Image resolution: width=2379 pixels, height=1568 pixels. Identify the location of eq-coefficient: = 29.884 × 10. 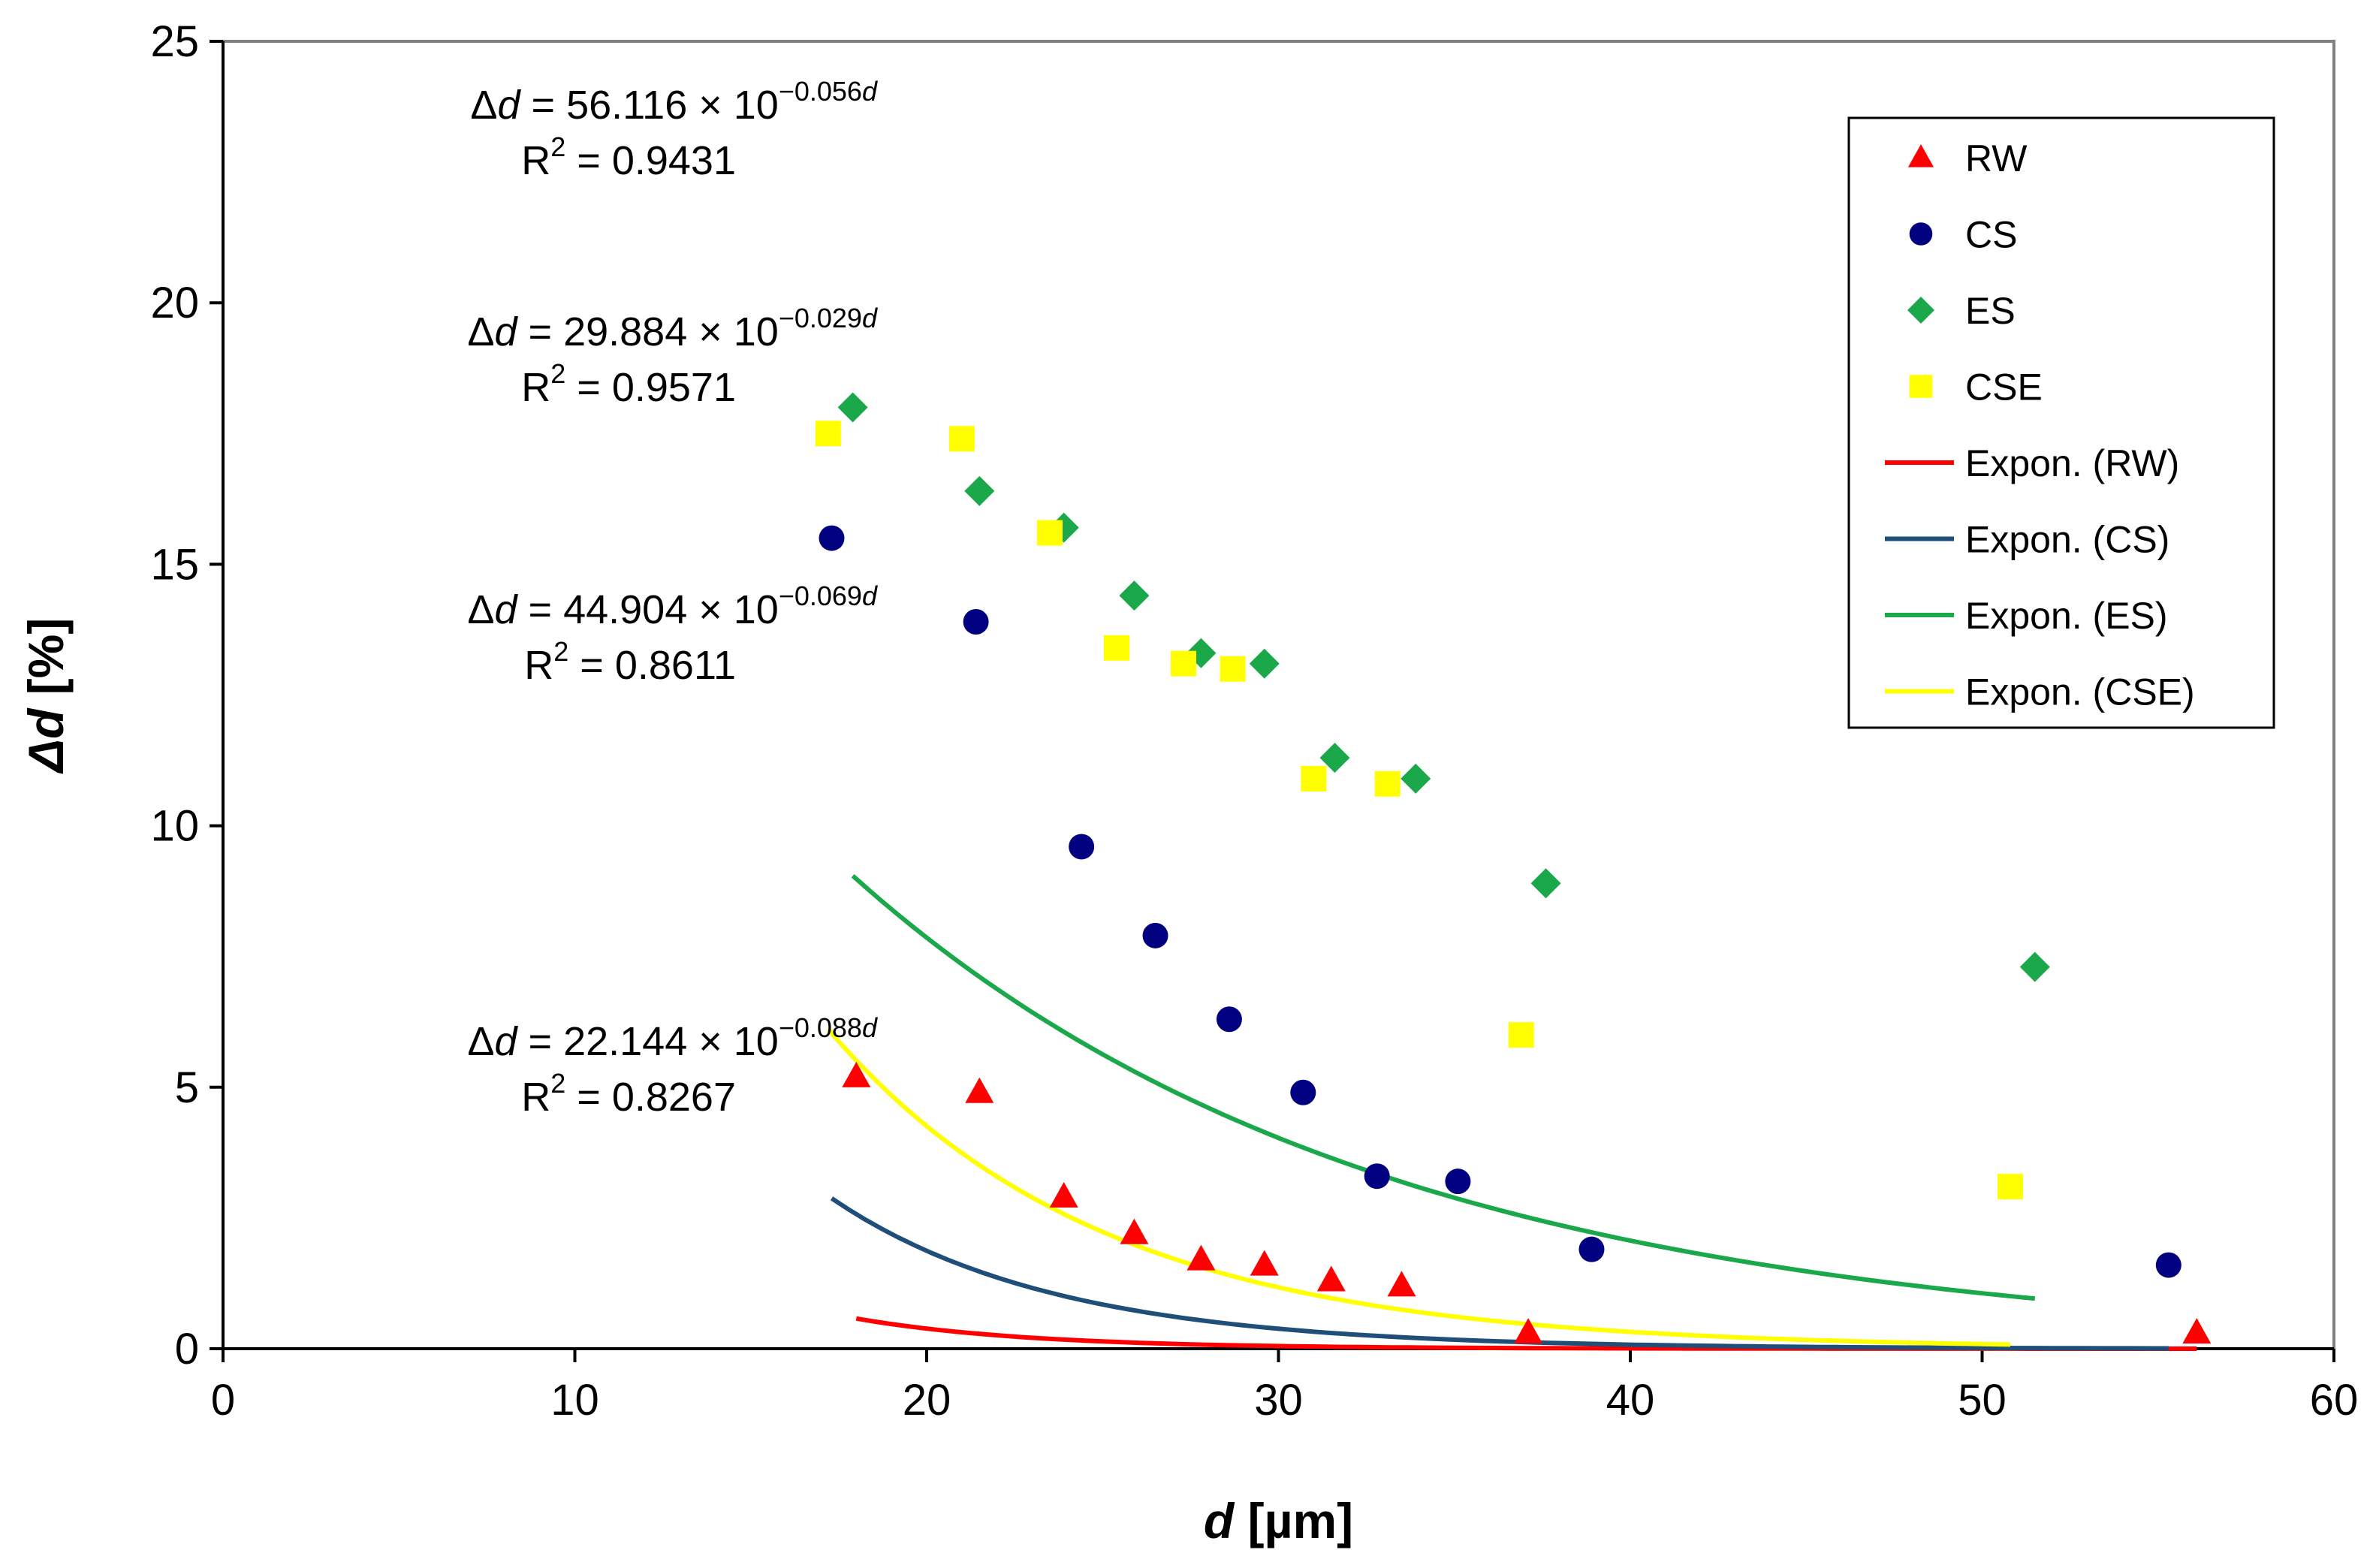
(648, 332).